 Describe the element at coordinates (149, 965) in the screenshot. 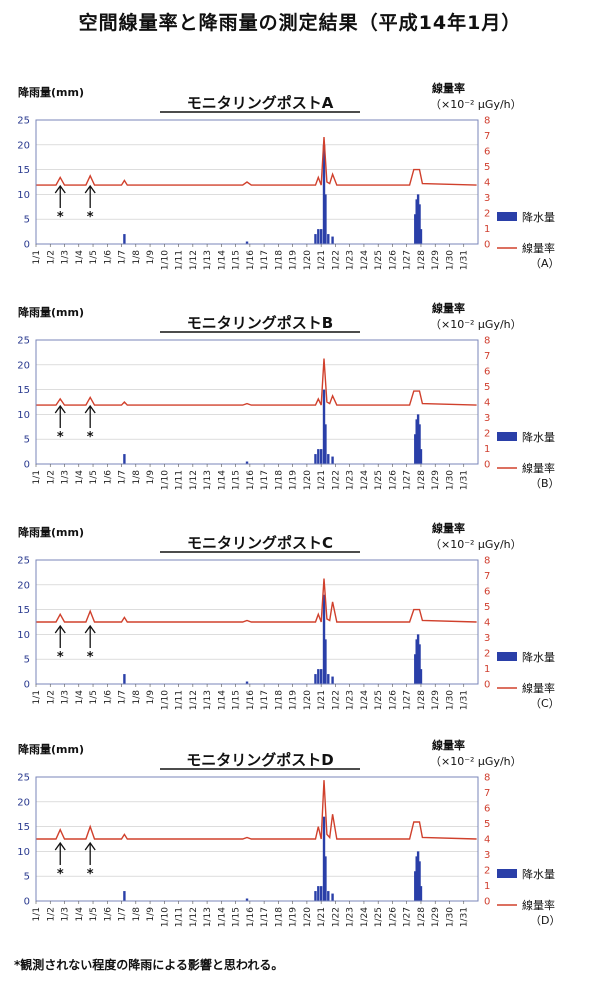

I see `footnote: *観測されない程度の降雨による影響と思われる。` at that location.